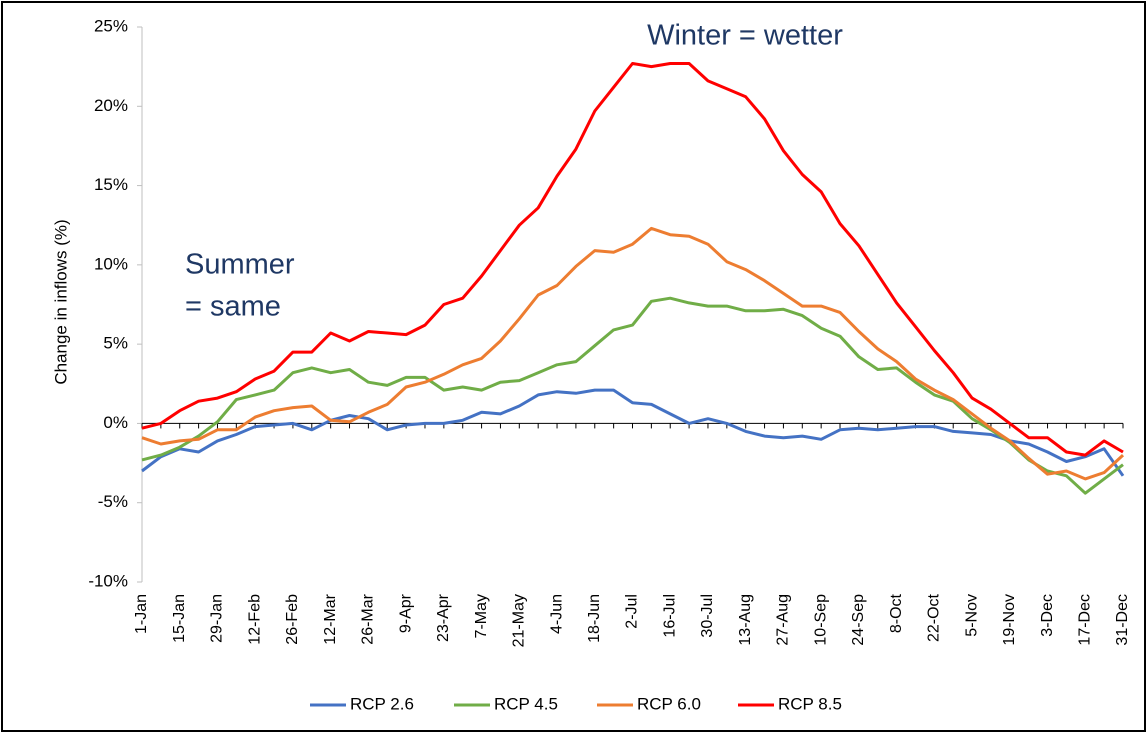 The height and width of the screenshot is (733, 1147). What do you see at coordinates (113, 501) in the screenshot?
I see `y-tick-label: -5%` at bounding box center [113, 501].